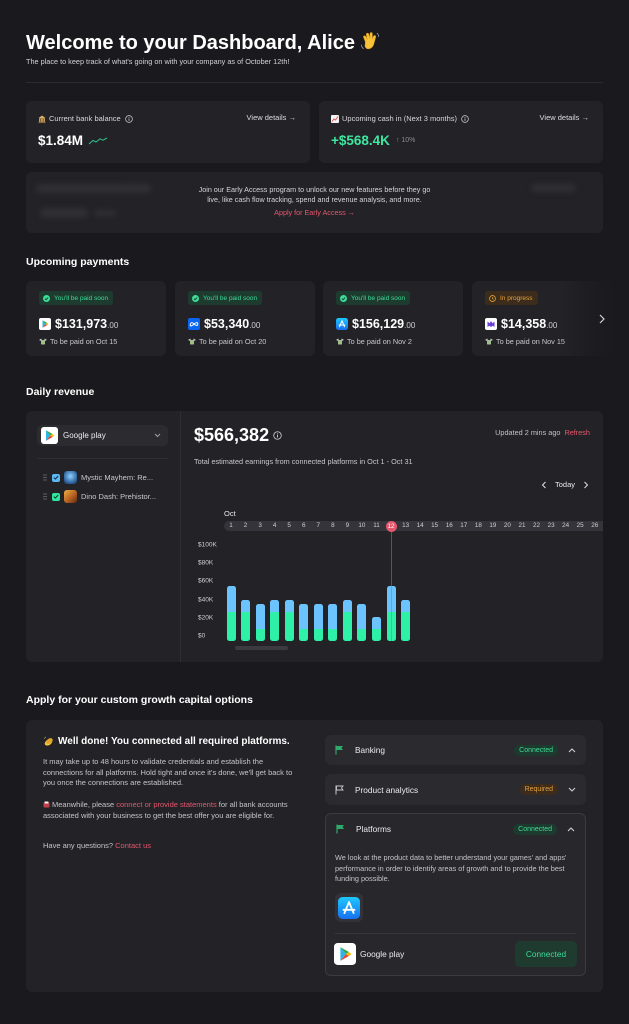 The height and width of the screenshot is (1024, 629). What do you see at coordinates (391, 526) in the screenshot?
I see `selected-day-marker: 12` at bounding box center [391, 526].